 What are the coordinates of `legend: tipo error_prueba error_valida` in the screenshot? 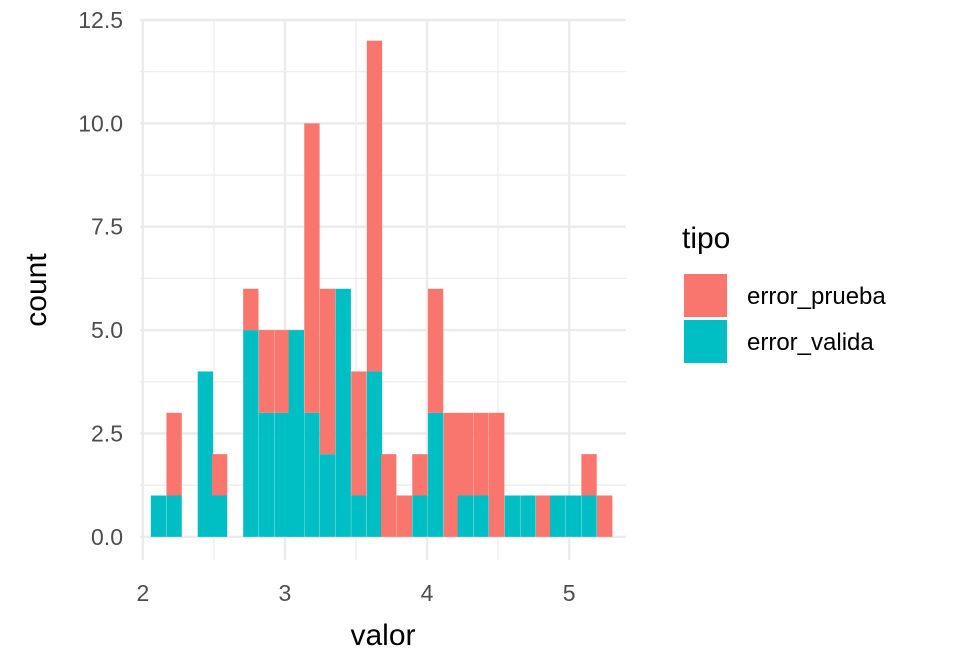 It's located at (784, 292).